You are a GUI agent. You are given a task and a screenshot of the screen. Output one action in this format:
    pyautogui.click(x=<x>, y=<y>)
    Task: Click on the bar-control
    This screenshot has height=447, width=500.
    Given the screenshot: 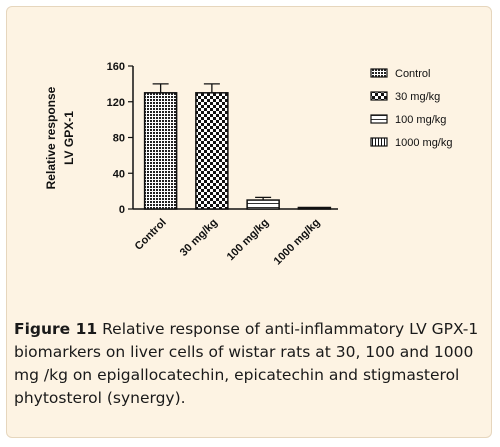 What is the action you would take?
    pyautogui.click(x=160, y=151)
    